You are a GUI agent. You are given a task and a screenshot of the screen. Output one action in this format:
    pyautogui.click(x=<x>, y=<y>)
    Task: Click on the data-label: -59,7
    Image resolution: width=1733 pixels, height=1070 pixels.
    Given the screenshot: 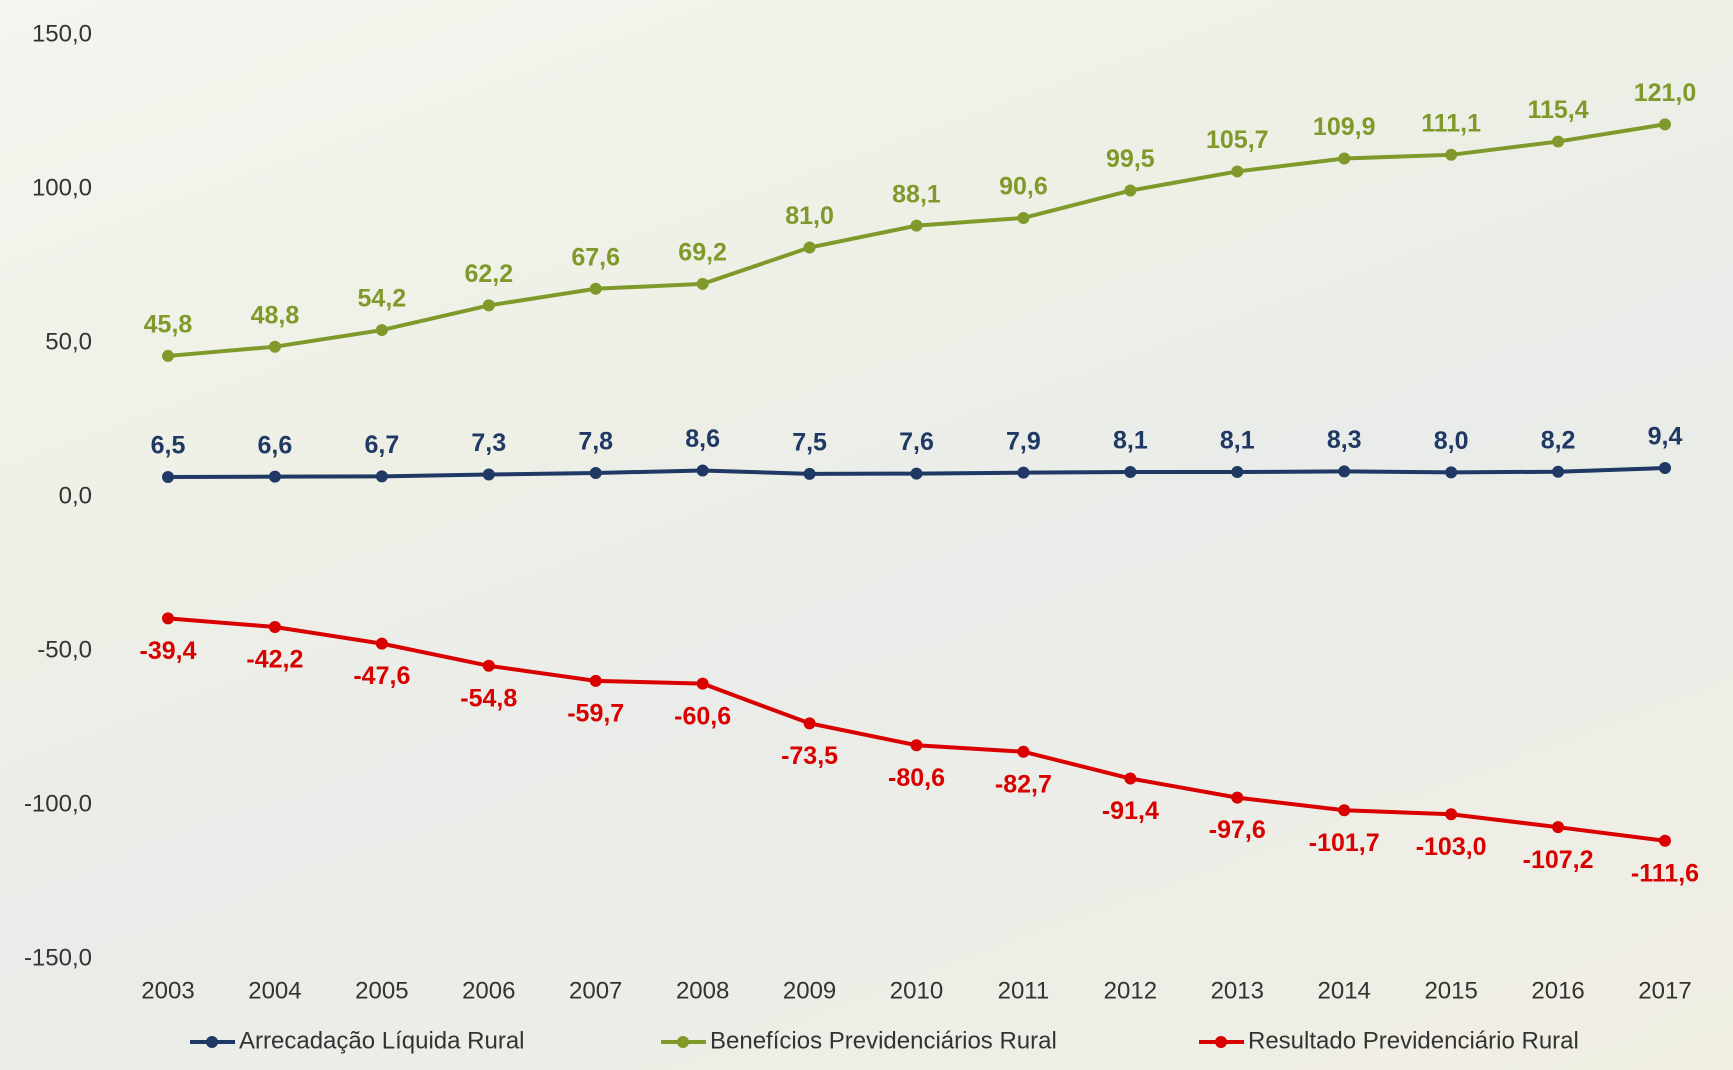 What is the action you would take?
    pyautogui.click(x=595, y=713)
    